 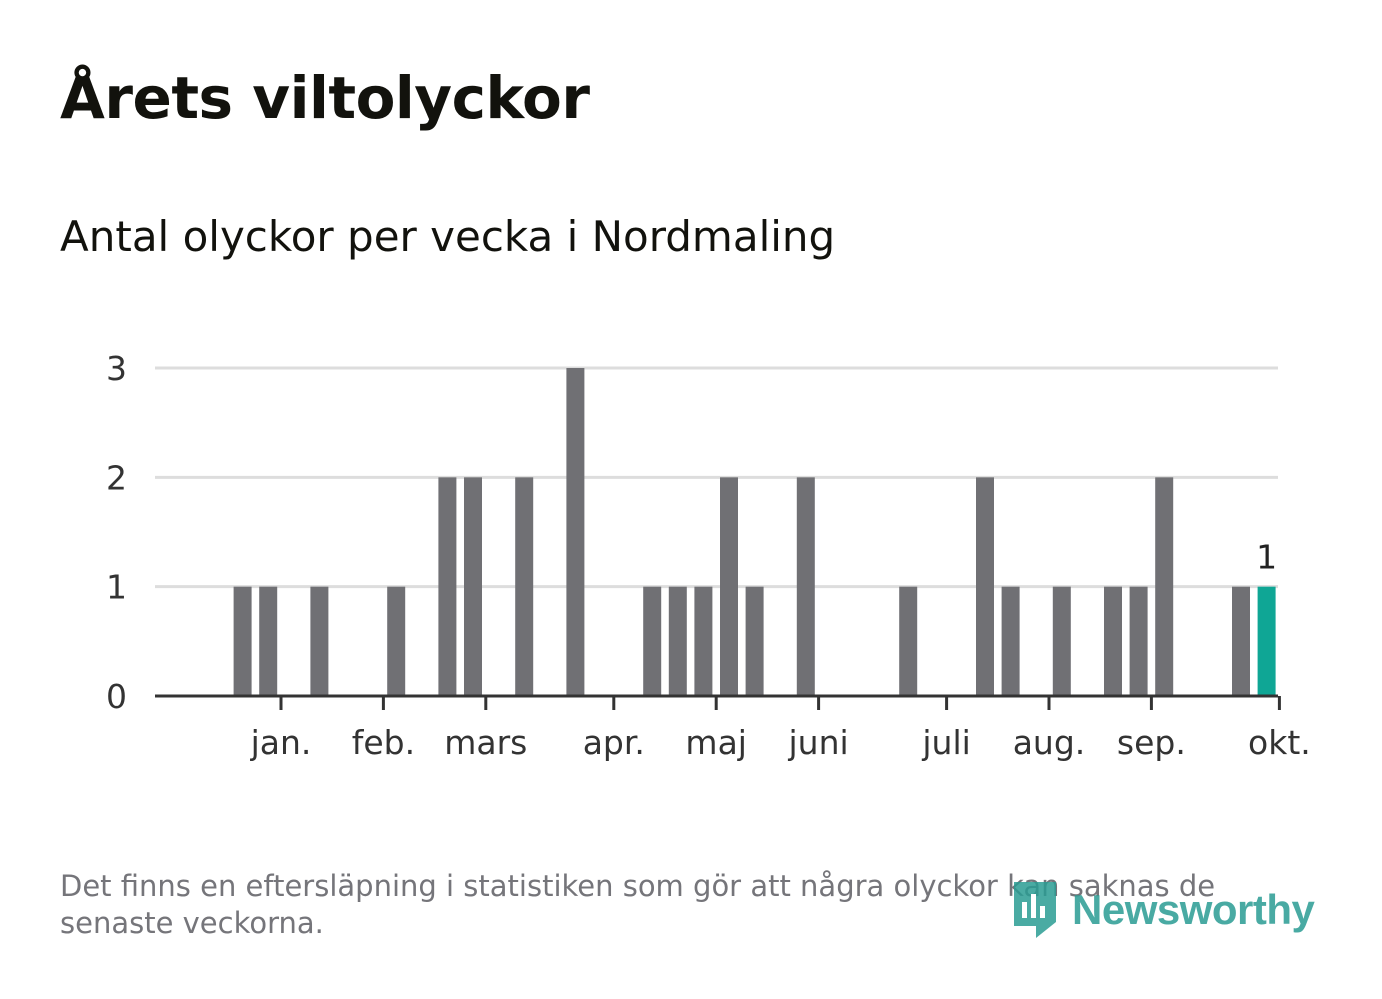 What do you see at coordinates (383, 742) in the screenshot?
I see `x-tick-label-1: feb.` at bounding box center [383, 742].